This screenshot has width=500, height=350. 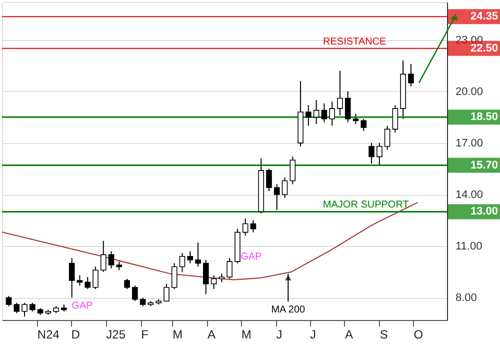 I want to click on x-tick-label: N24, so click(x=48, y=335).